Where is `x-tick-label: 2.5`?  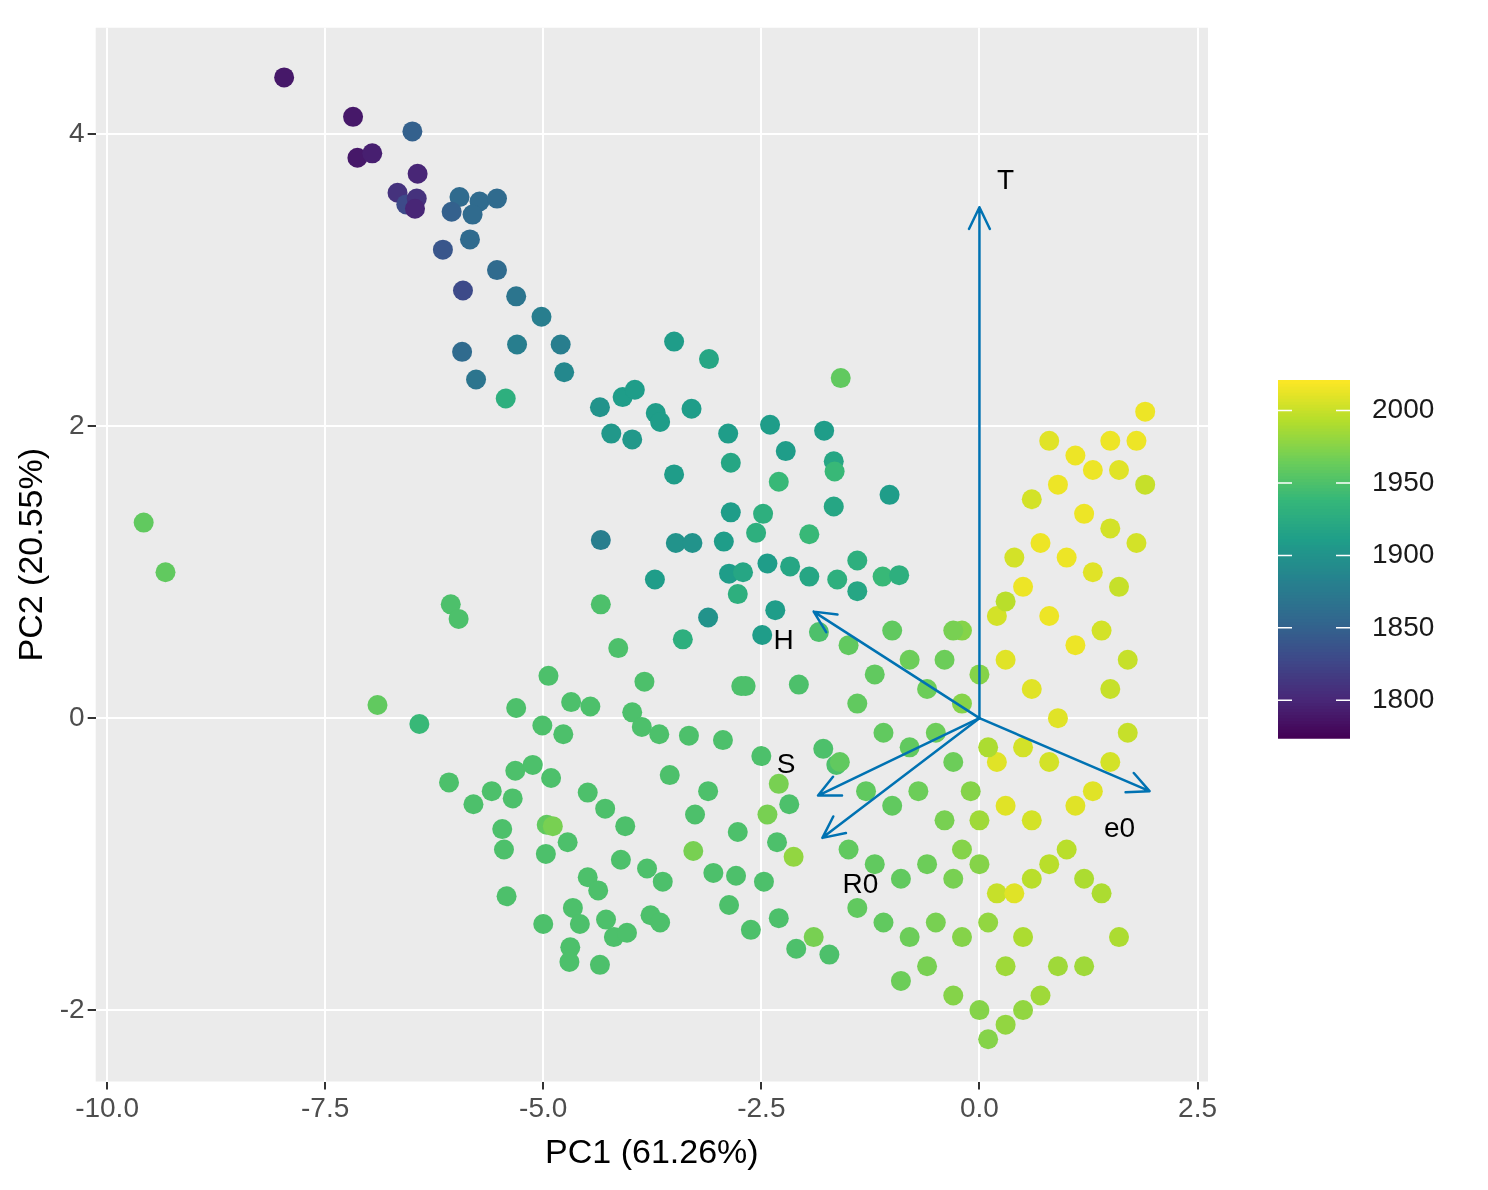 x-tick-label: 2.5 is located at coordinates (1197, 1108).